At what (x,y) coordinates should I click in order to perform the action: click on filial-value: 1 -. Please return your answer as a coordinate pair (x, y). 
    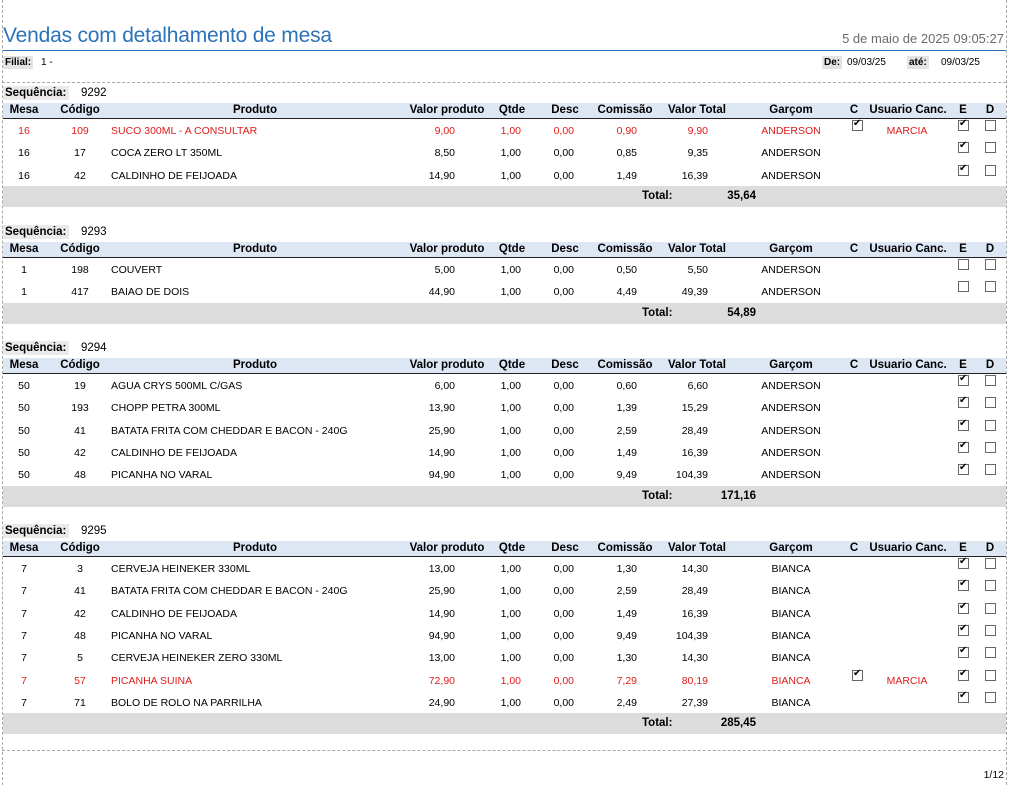
    Looking at the image, I should click on (47, 62).